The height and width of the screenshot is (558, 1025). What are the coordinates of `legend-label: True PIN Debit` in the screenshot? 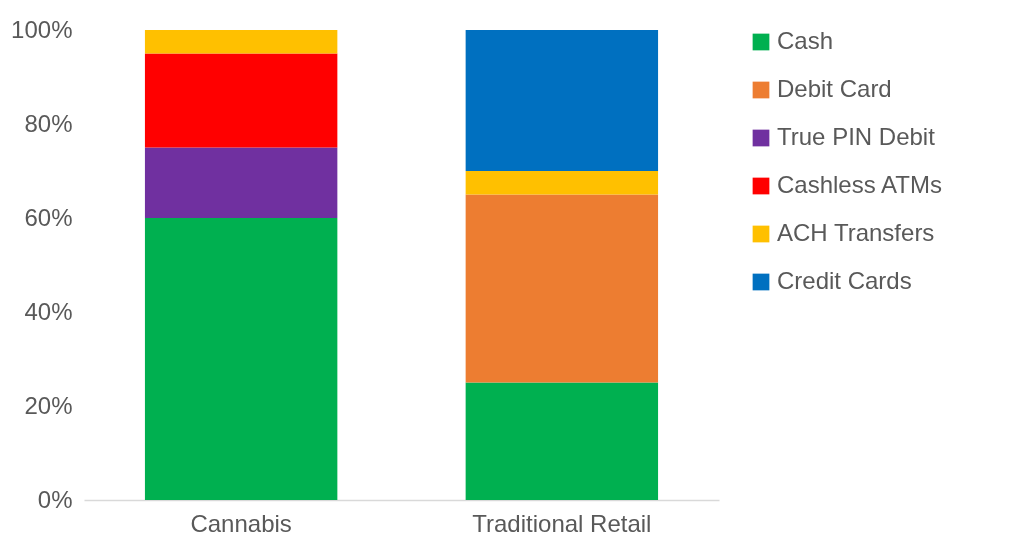 It's located at (856, 136).